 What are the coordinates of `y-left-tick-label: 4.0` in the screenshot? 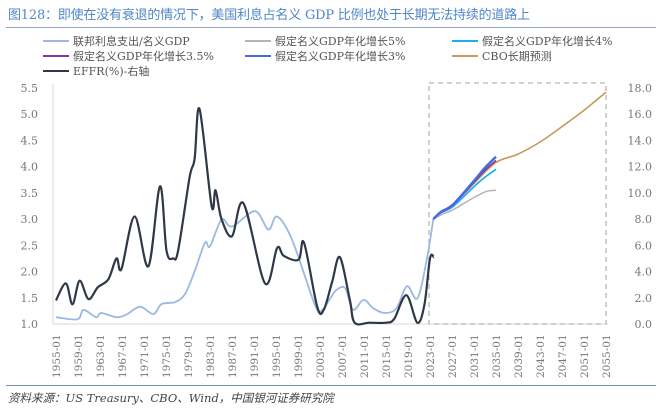 It's located at (30, 167).